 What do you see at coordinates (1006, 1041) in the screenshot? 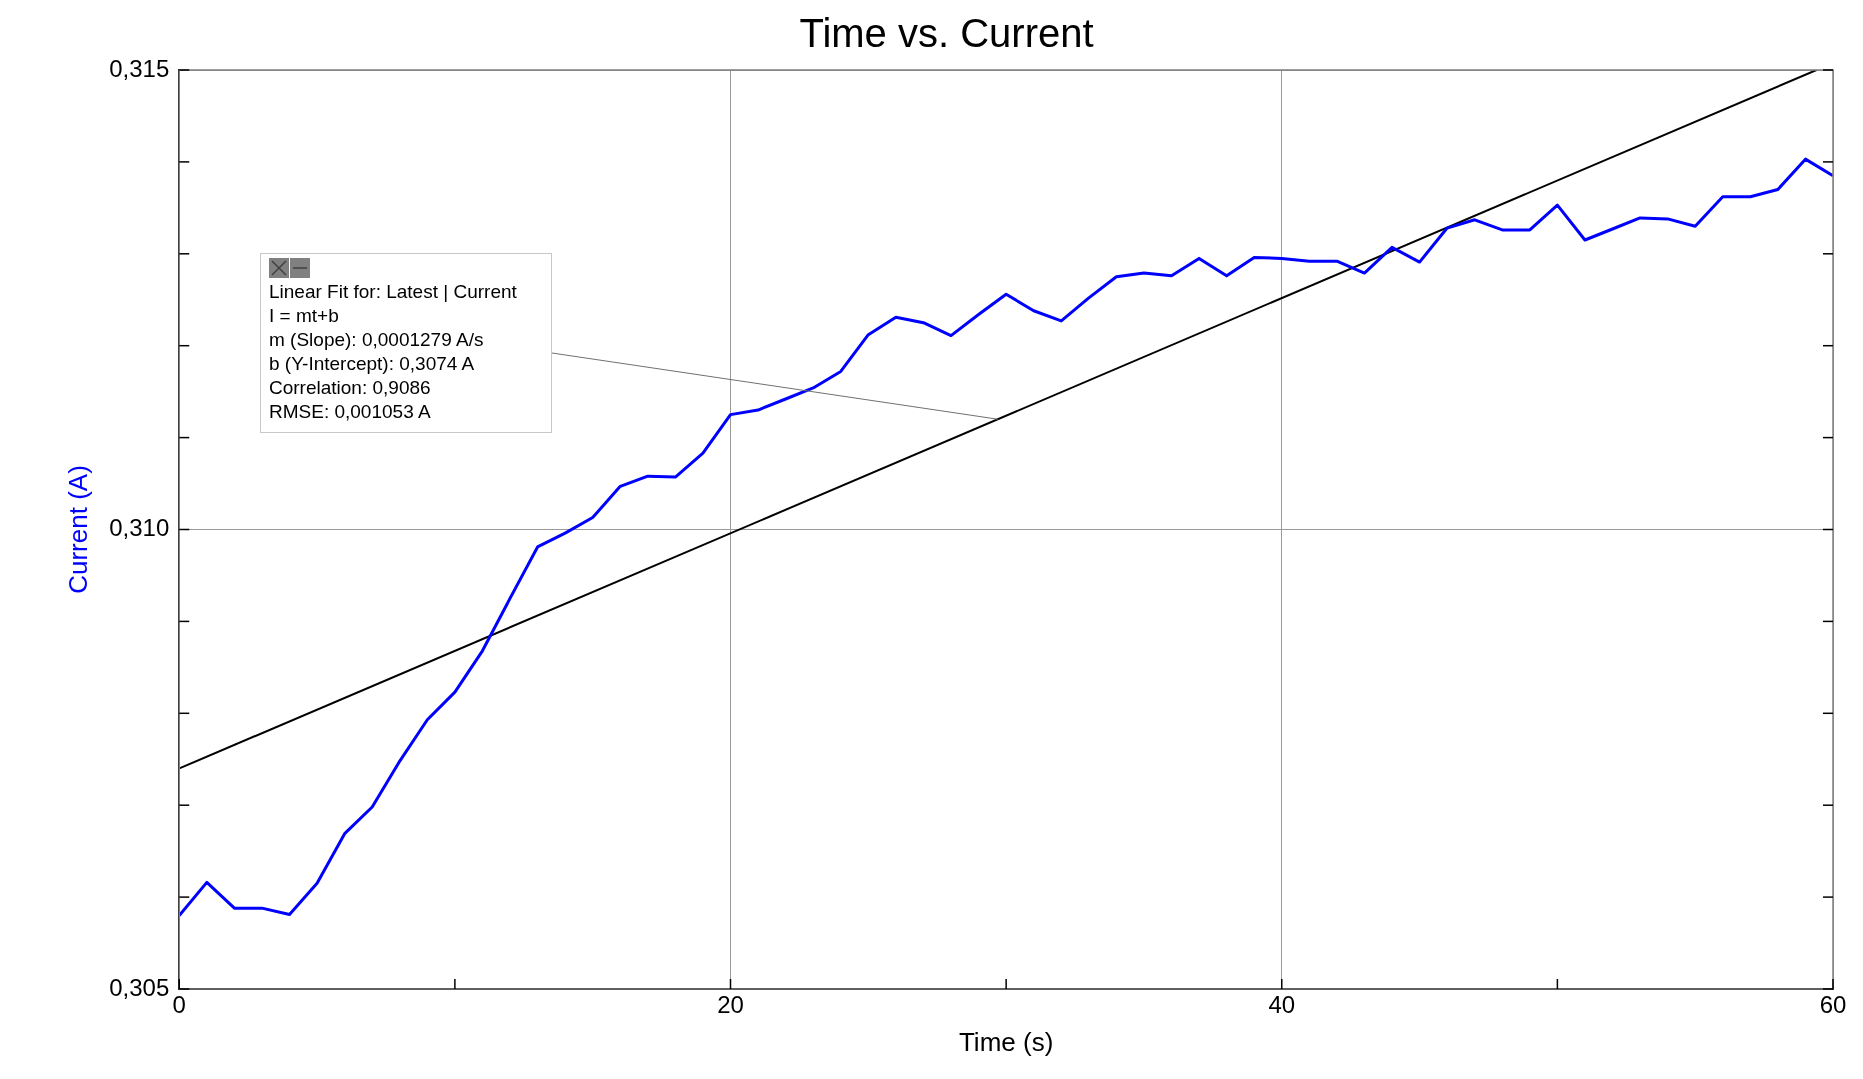
I see `x-axis-title: Time (s)` at bounding box center [1006, 1041].